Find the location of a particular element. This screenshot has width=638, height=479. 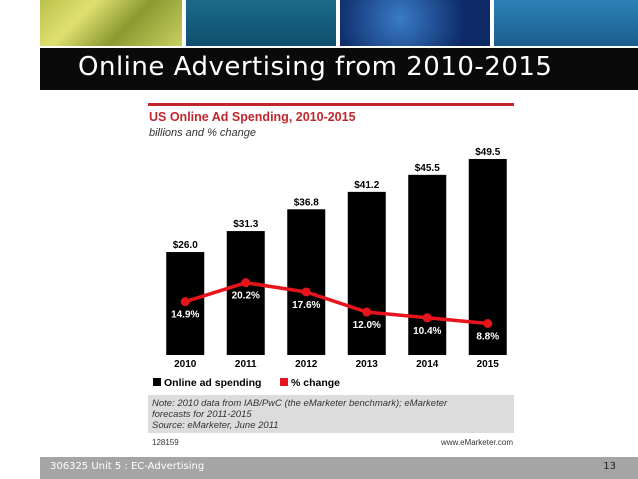

change-label-2011: 20.2% is located at coordinates (246, 296).